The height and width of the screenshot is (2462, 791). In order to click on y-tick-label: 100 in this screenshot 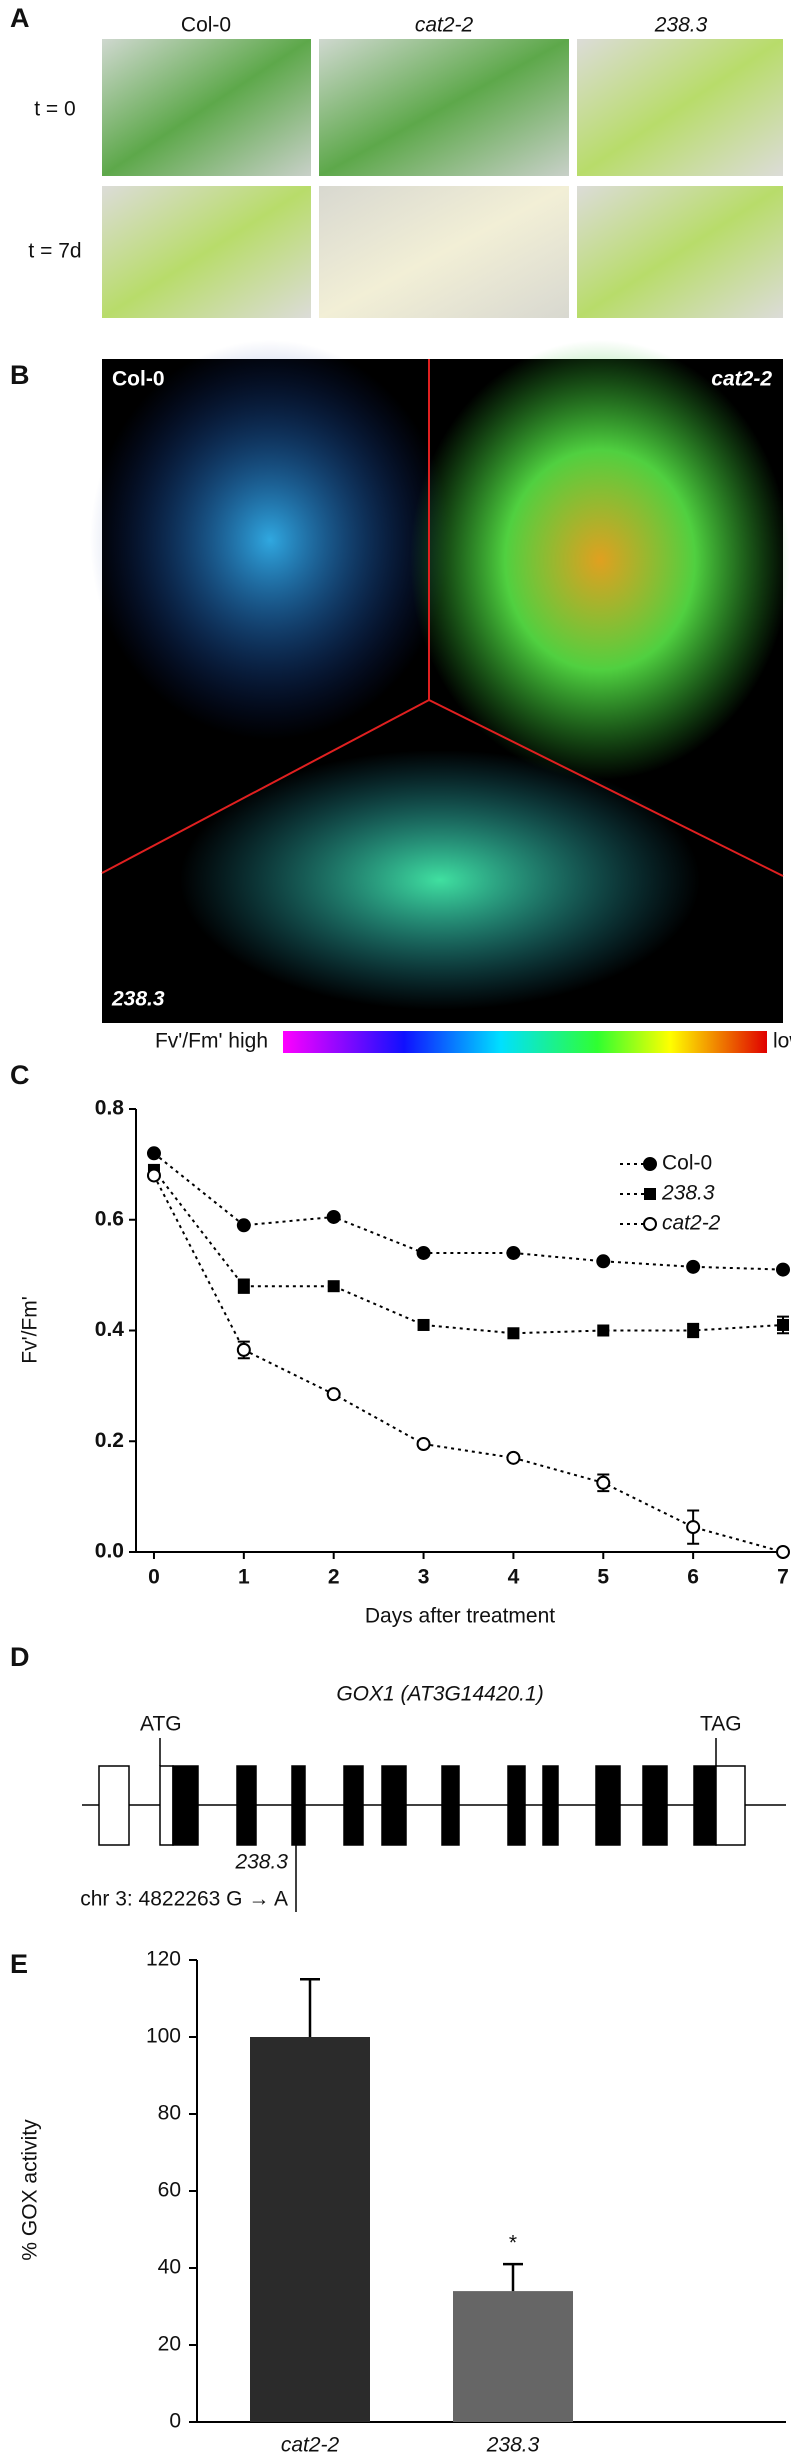, I will do `click(163, 2036)`.